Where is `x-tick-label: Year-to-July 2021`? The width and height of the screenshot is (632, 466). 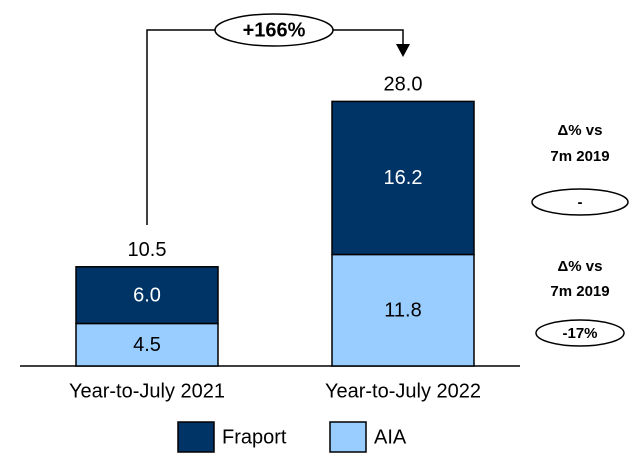
x-tick-label: Year-to-July 2021 is located at coordinates (147, 391).